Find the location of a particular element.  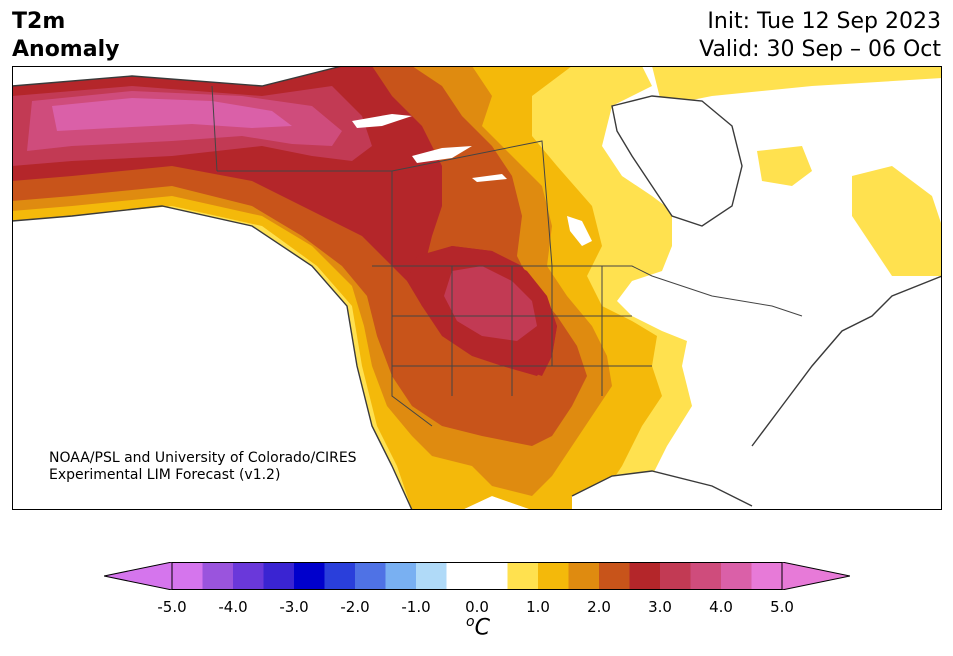

colorbar-tick-label: 4.0 is located at coordinates (721, 607).